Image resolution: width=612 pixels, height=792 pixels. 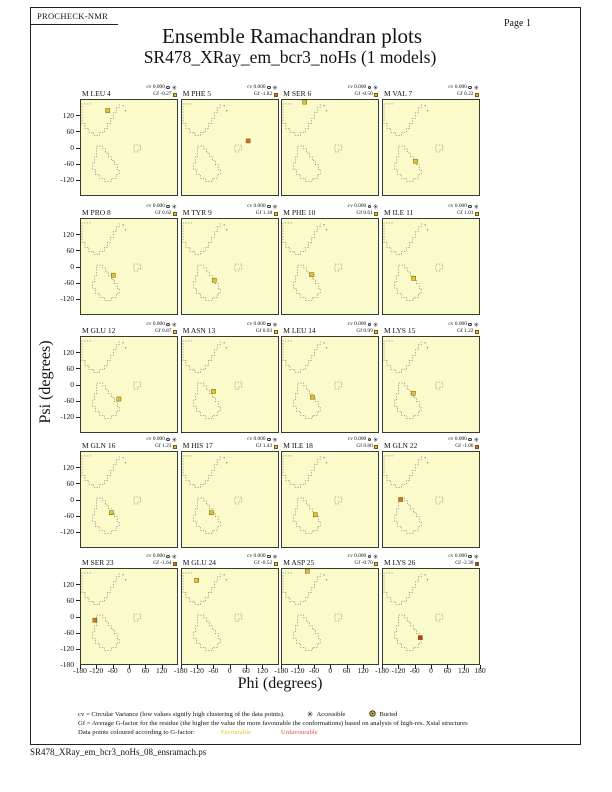 What do you see at coordinates (375, 206) in the screenshot?
I see `accessible-icon: ✳` at bounding box center [375, 206].